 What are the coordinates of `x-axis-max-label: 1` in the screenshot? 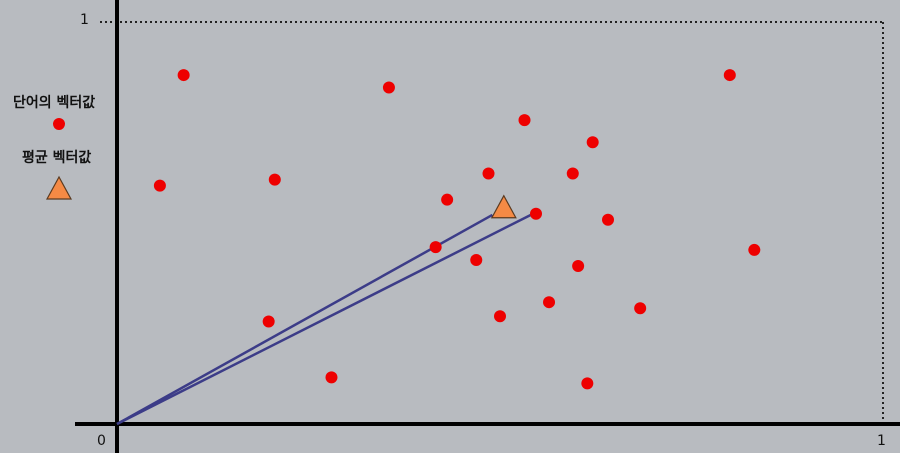 It's located at (881, 441).